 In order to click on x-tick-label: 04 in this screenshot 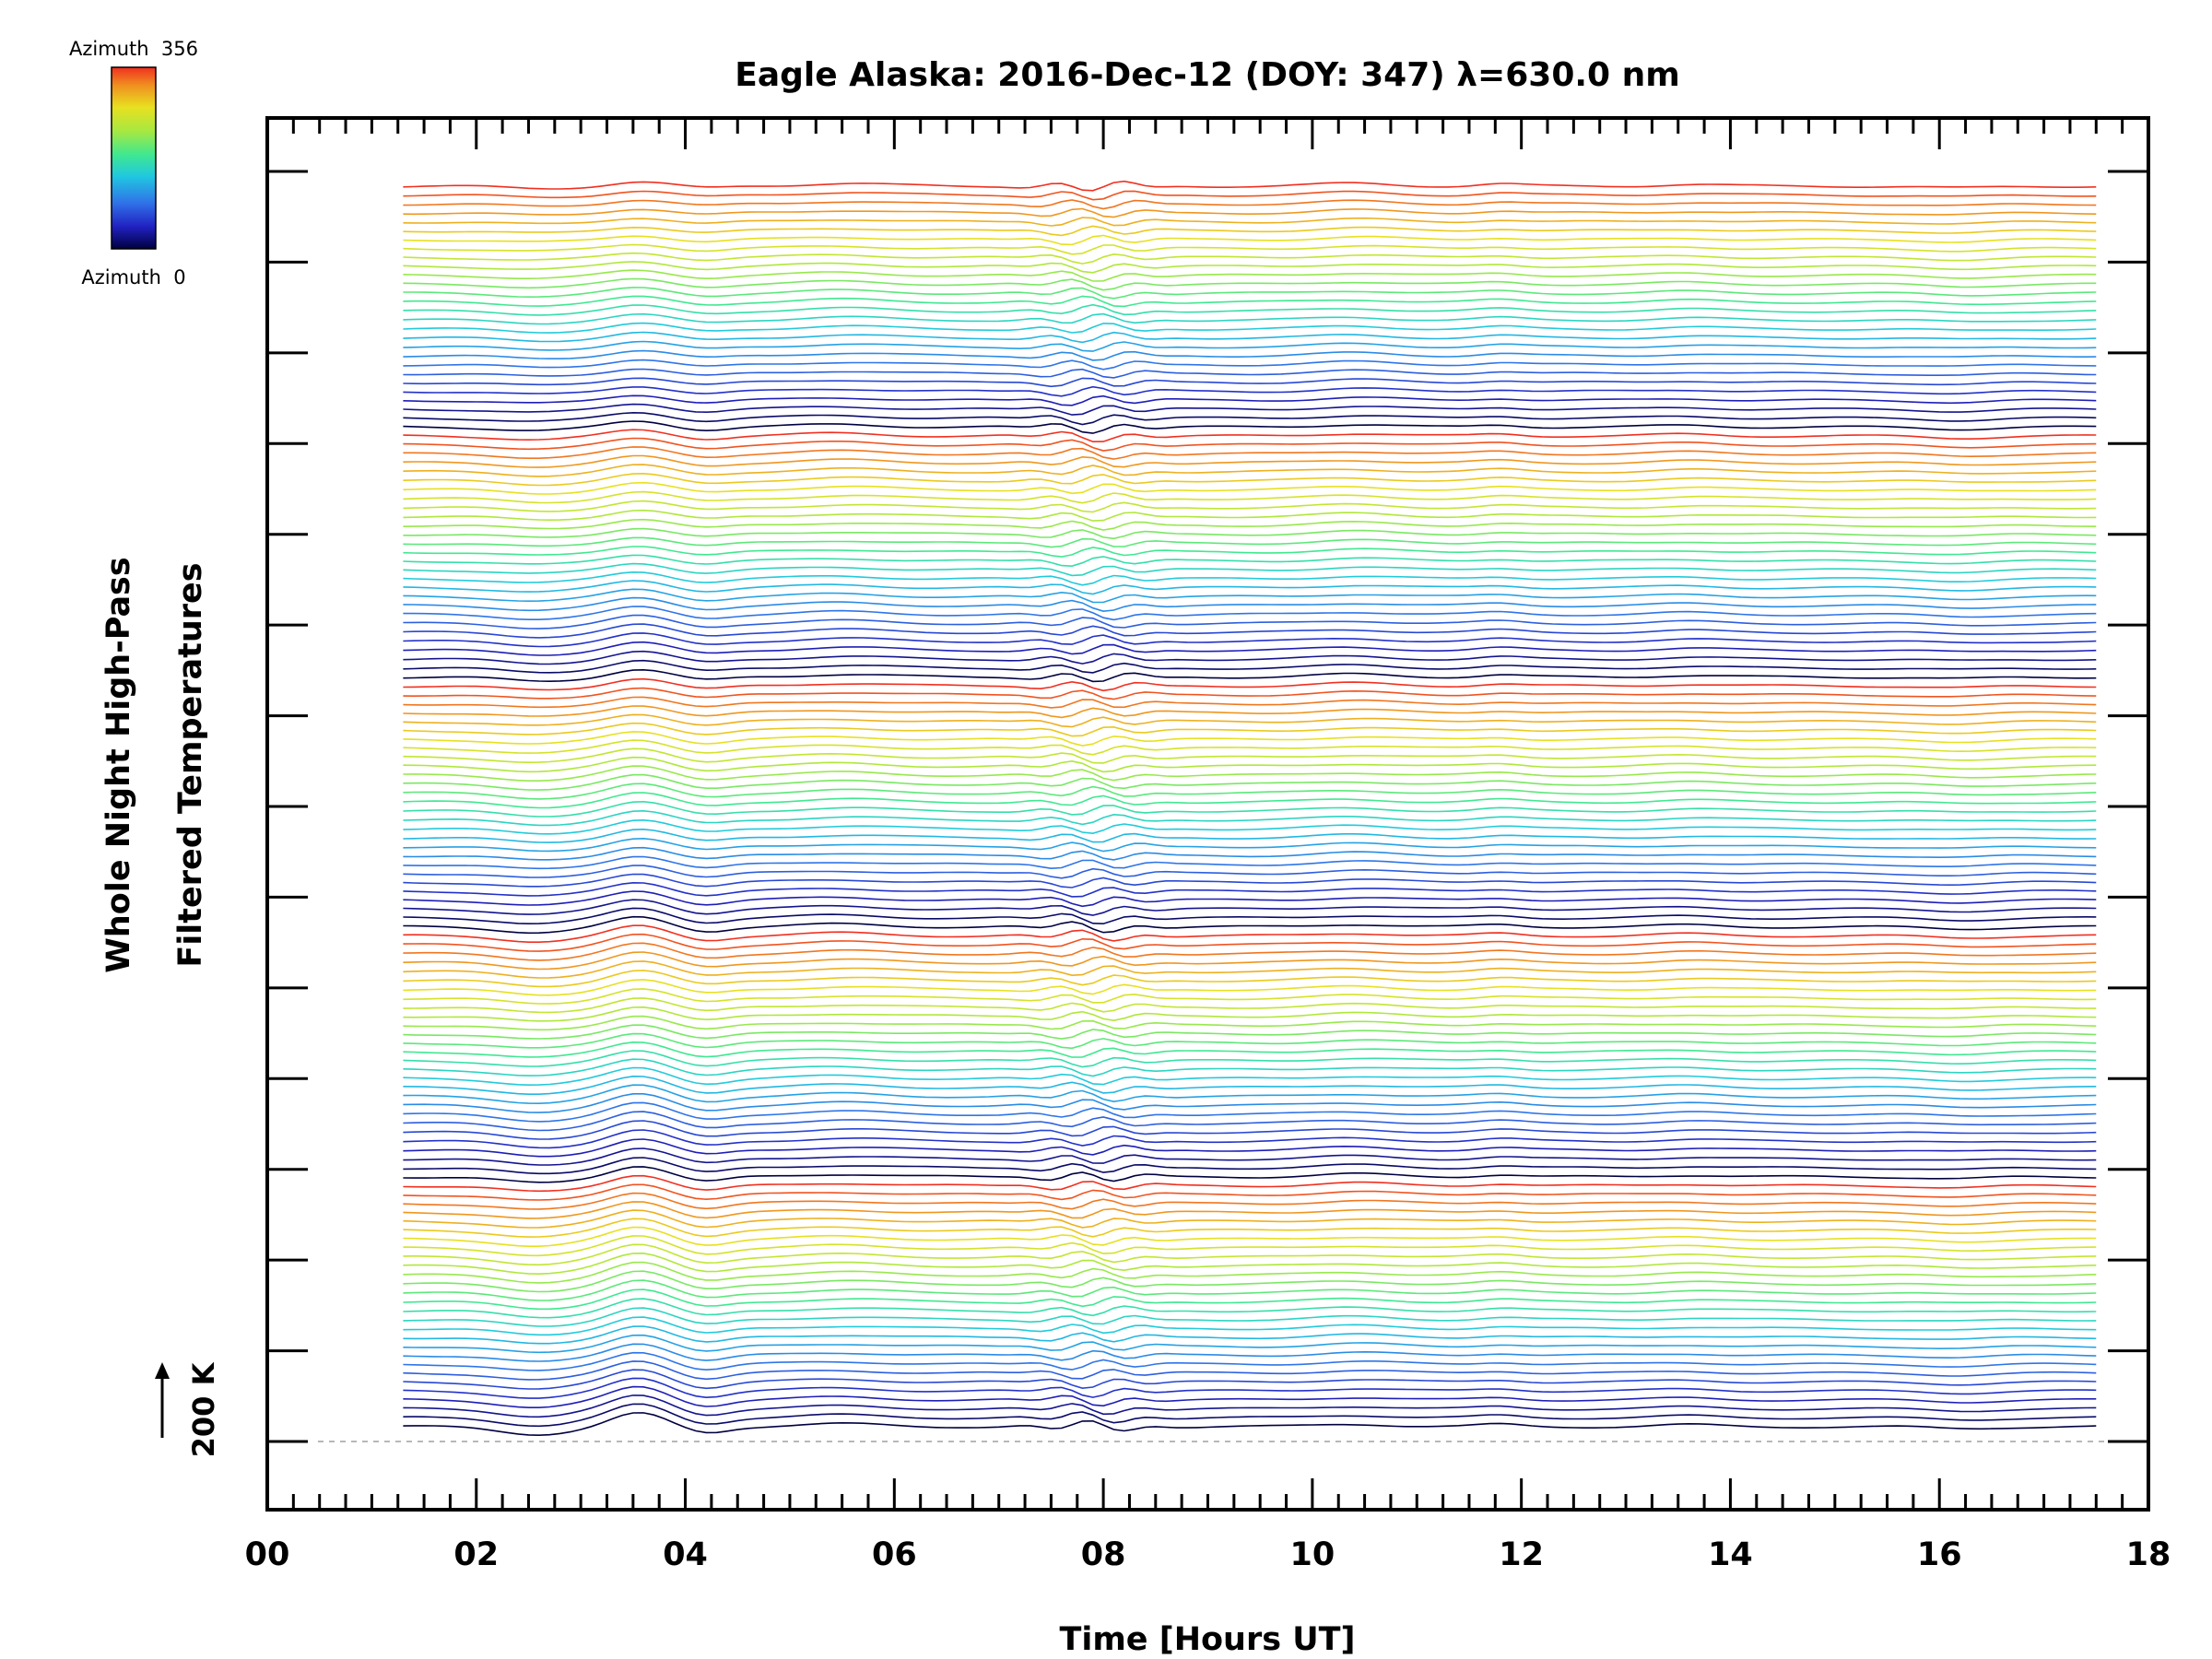, I will do `click(685, 1554)`.